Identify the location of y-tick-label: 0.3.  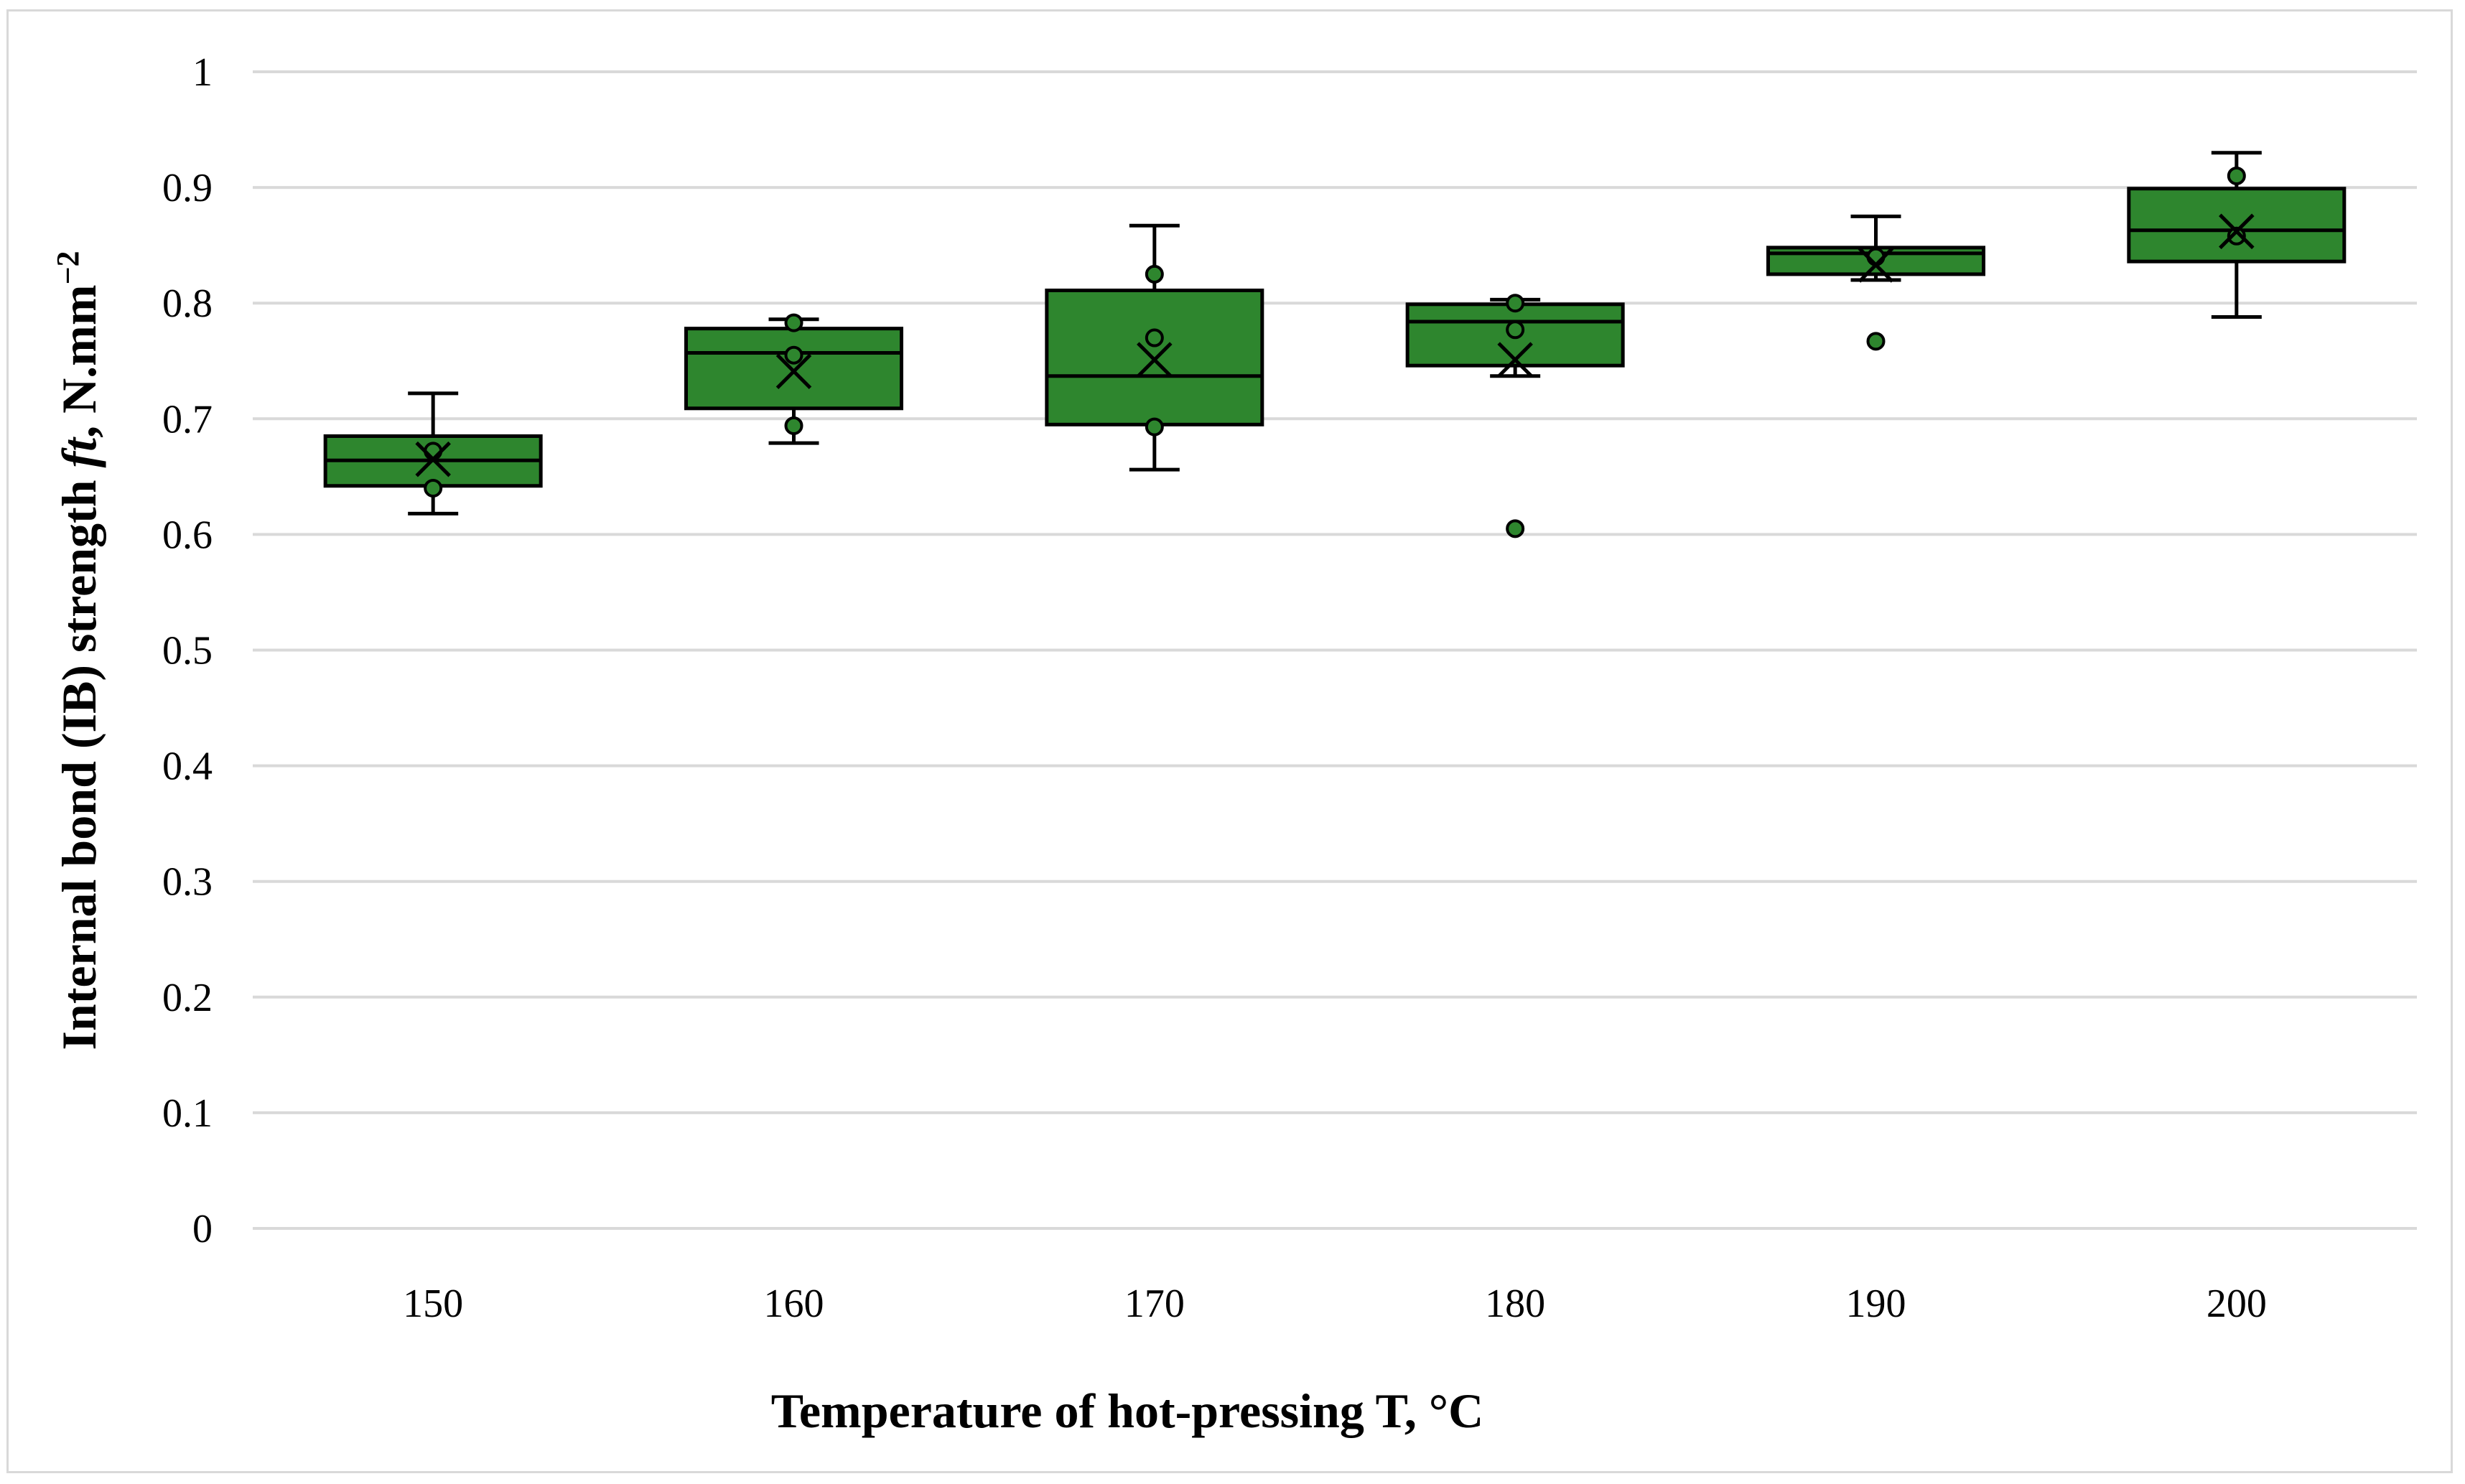
(188, 882).